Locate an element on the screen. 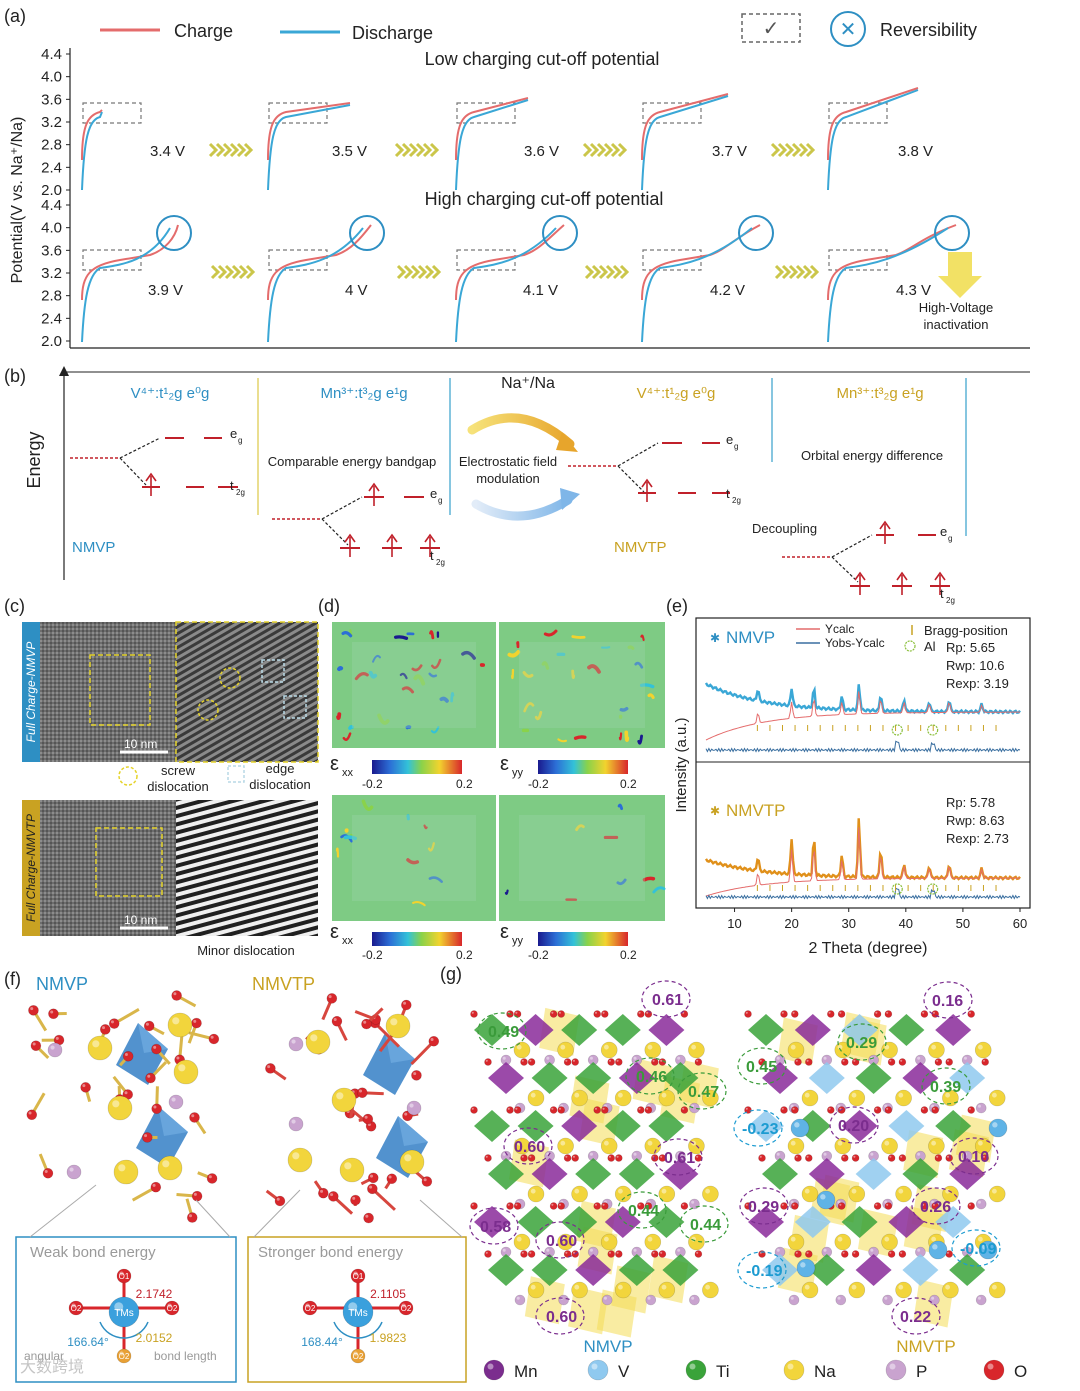 This screenshot has height=1391, width=1080. nmvp-f-o-atom is located at coordinates (86, 1087).